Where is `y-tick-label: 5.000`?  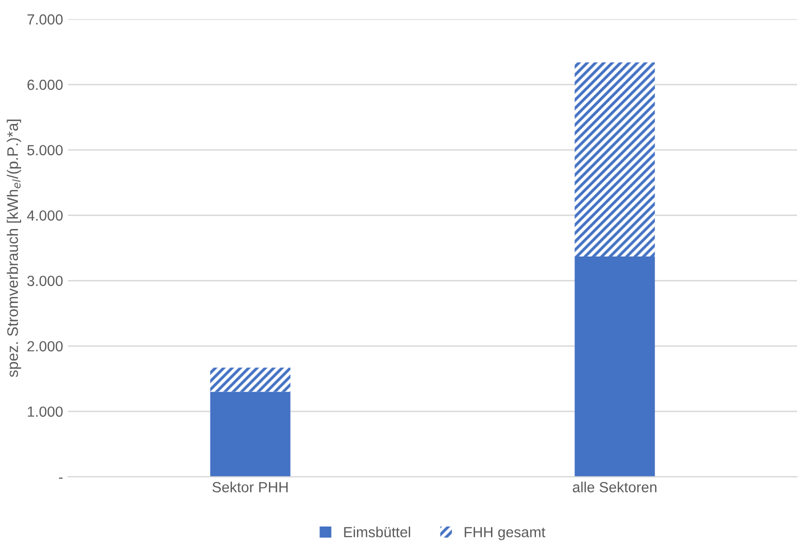
y-tick-label: 5.000 is located at coordinates (45, 150).